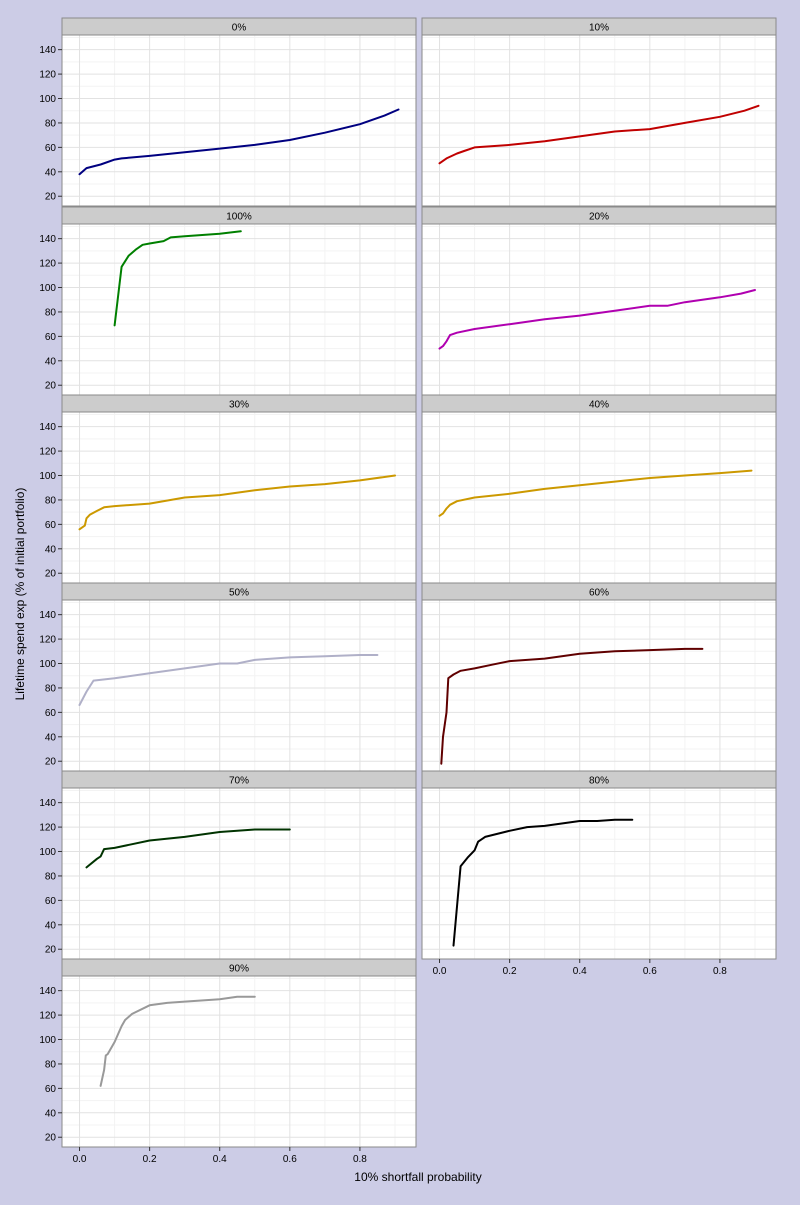 The image size is (800, 1205). I want to click on facet-panel: 100% 20 40 60 80 100 120 140, so click(228, 301).